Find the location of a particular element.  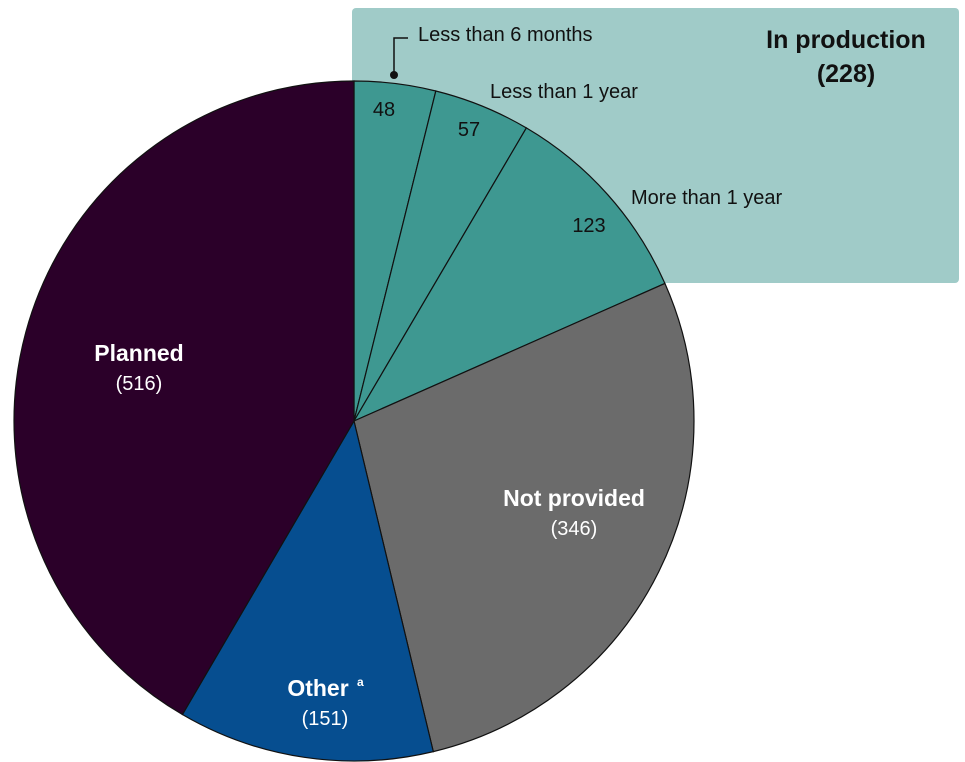

value-planned: (516) is located at coordinates (139, 384).